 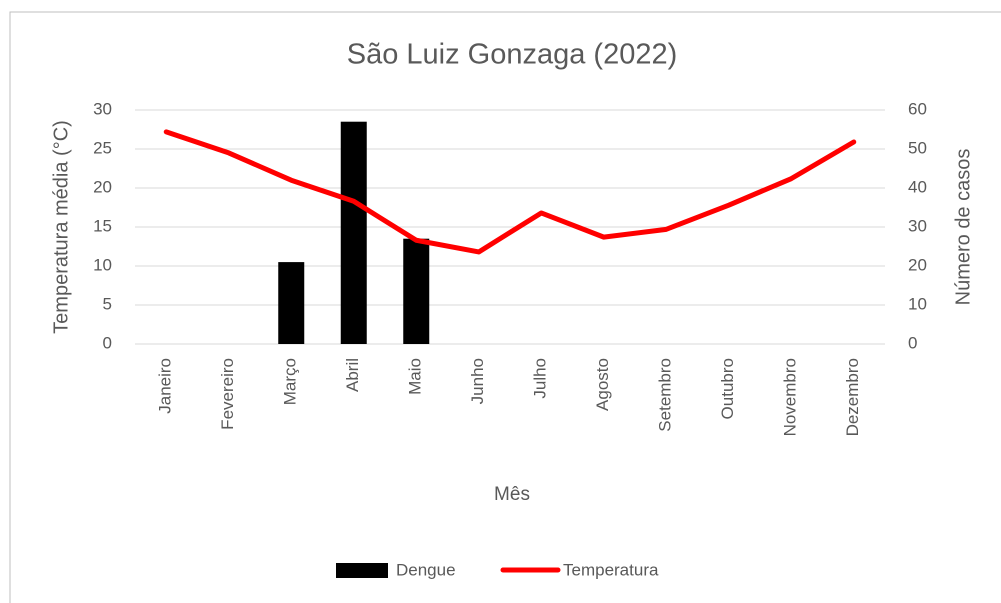 What do you see at coordinates (727, 388) in the screenshot?
I see `x-tick-label: Outubro` at bounding box center [727, 388].